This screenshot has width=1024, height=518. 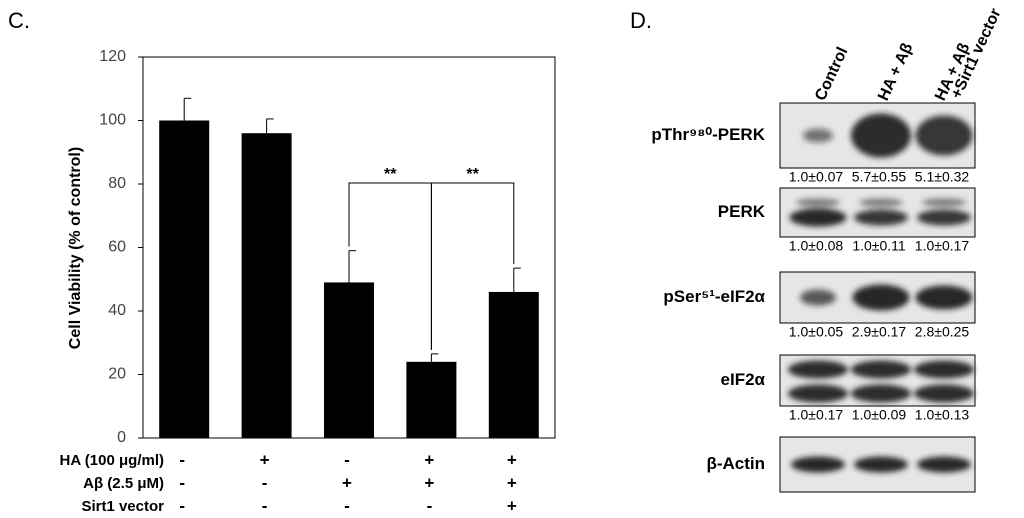 I want to click on y-tick-label: 100, so click(x=112, y=120).